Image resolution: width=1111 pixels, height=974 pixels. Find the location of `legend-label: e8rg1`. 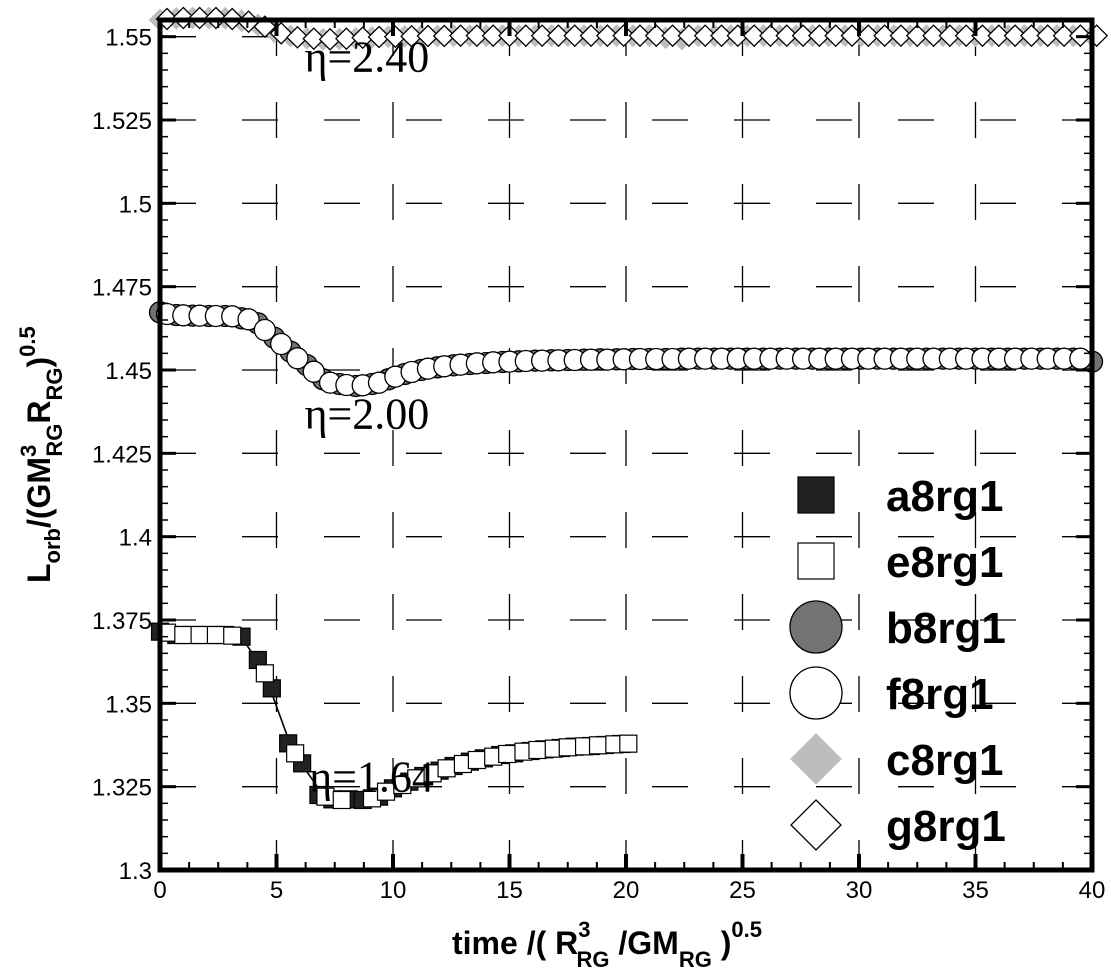

legend-label: e8rg1 is located at coordinates (944, 562).